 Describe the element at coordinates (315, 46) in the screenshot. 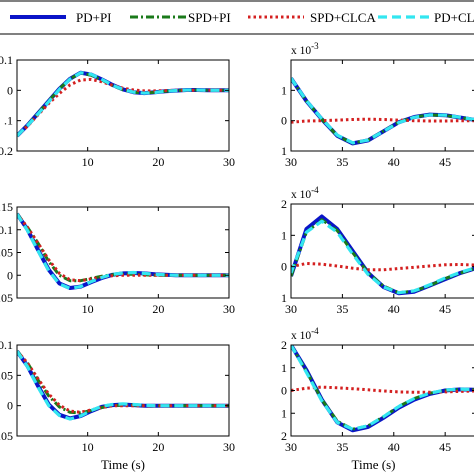

I see `exponent-power: -3` at that location.